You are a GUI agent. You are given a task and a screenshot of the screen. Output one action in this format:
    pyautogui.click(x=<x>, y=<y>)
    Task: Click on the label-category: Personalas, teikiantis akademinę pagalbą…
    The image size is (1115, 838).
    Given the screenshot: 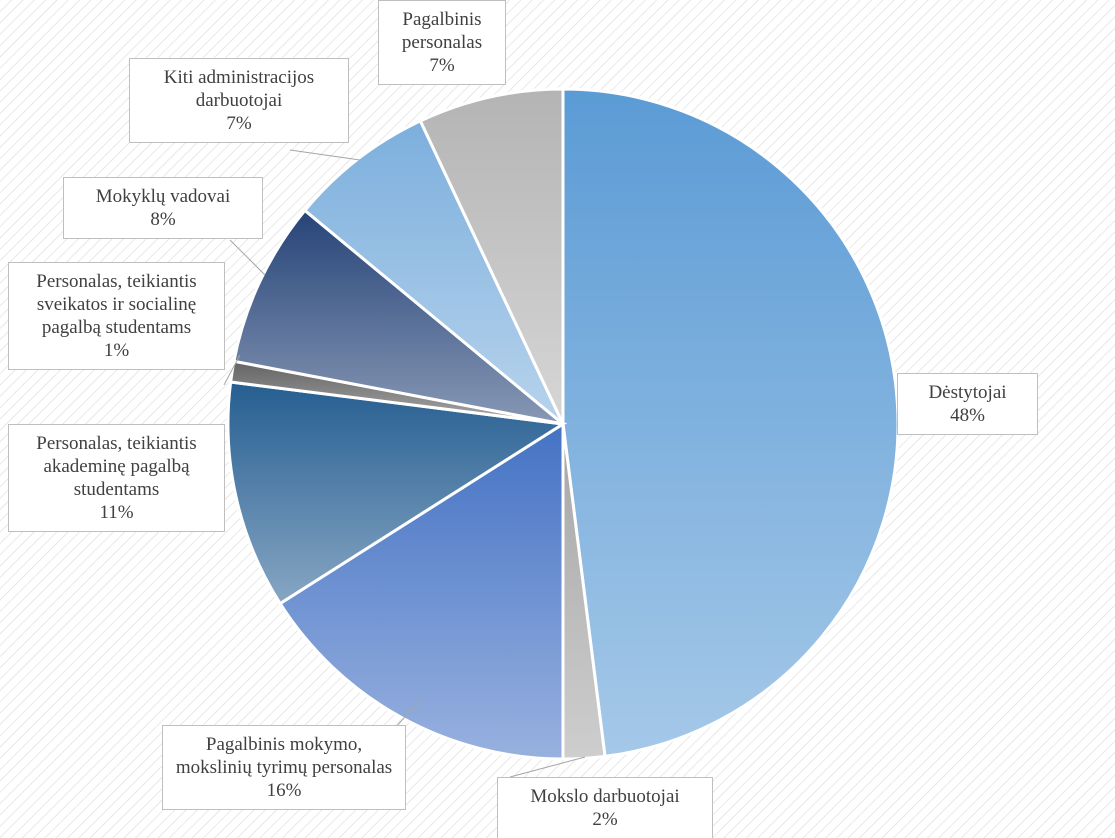 What is the action you would take?
    pyautogui.click(x=116, y=466)
    